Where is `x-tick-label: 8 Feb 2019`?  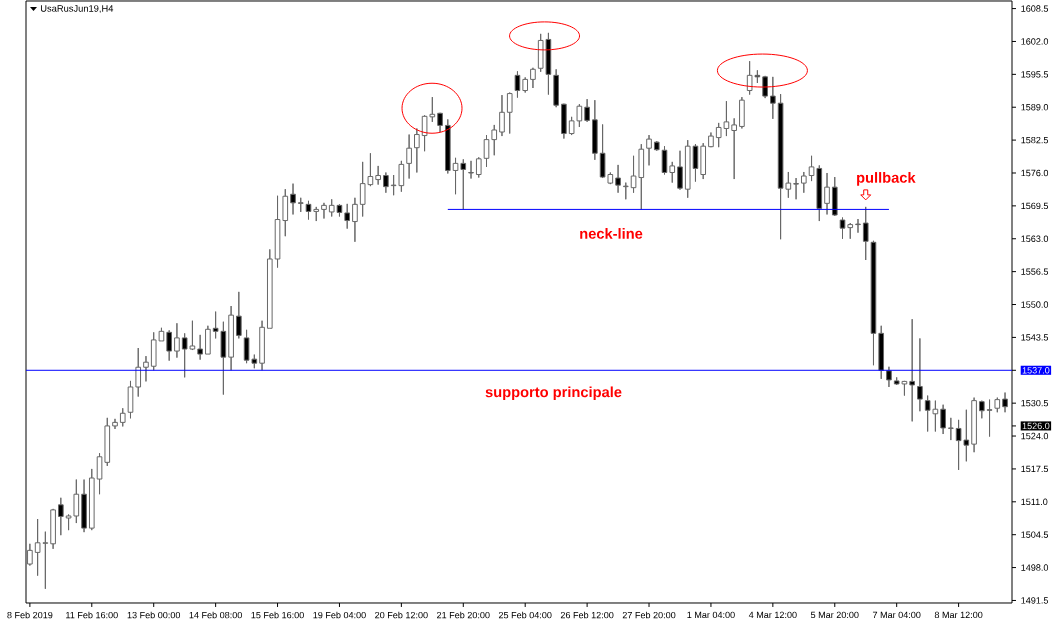
x-tick-label: 8 Feb 2019 is located at coordinates (30, 615).